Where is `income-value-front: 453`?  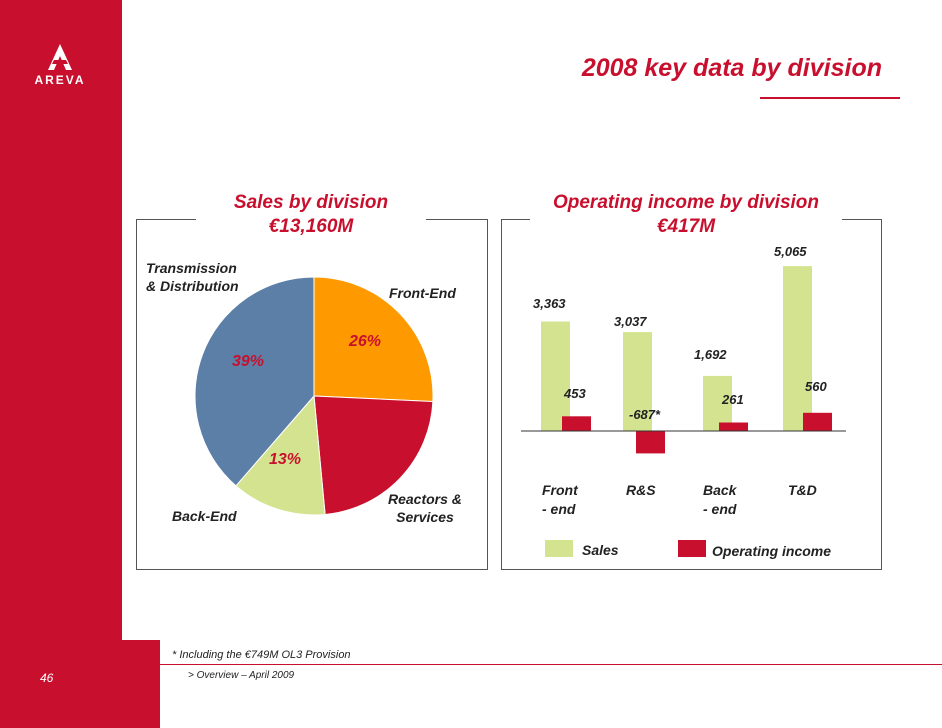
income-value-front: 453 is located at coordinates (575, 393).